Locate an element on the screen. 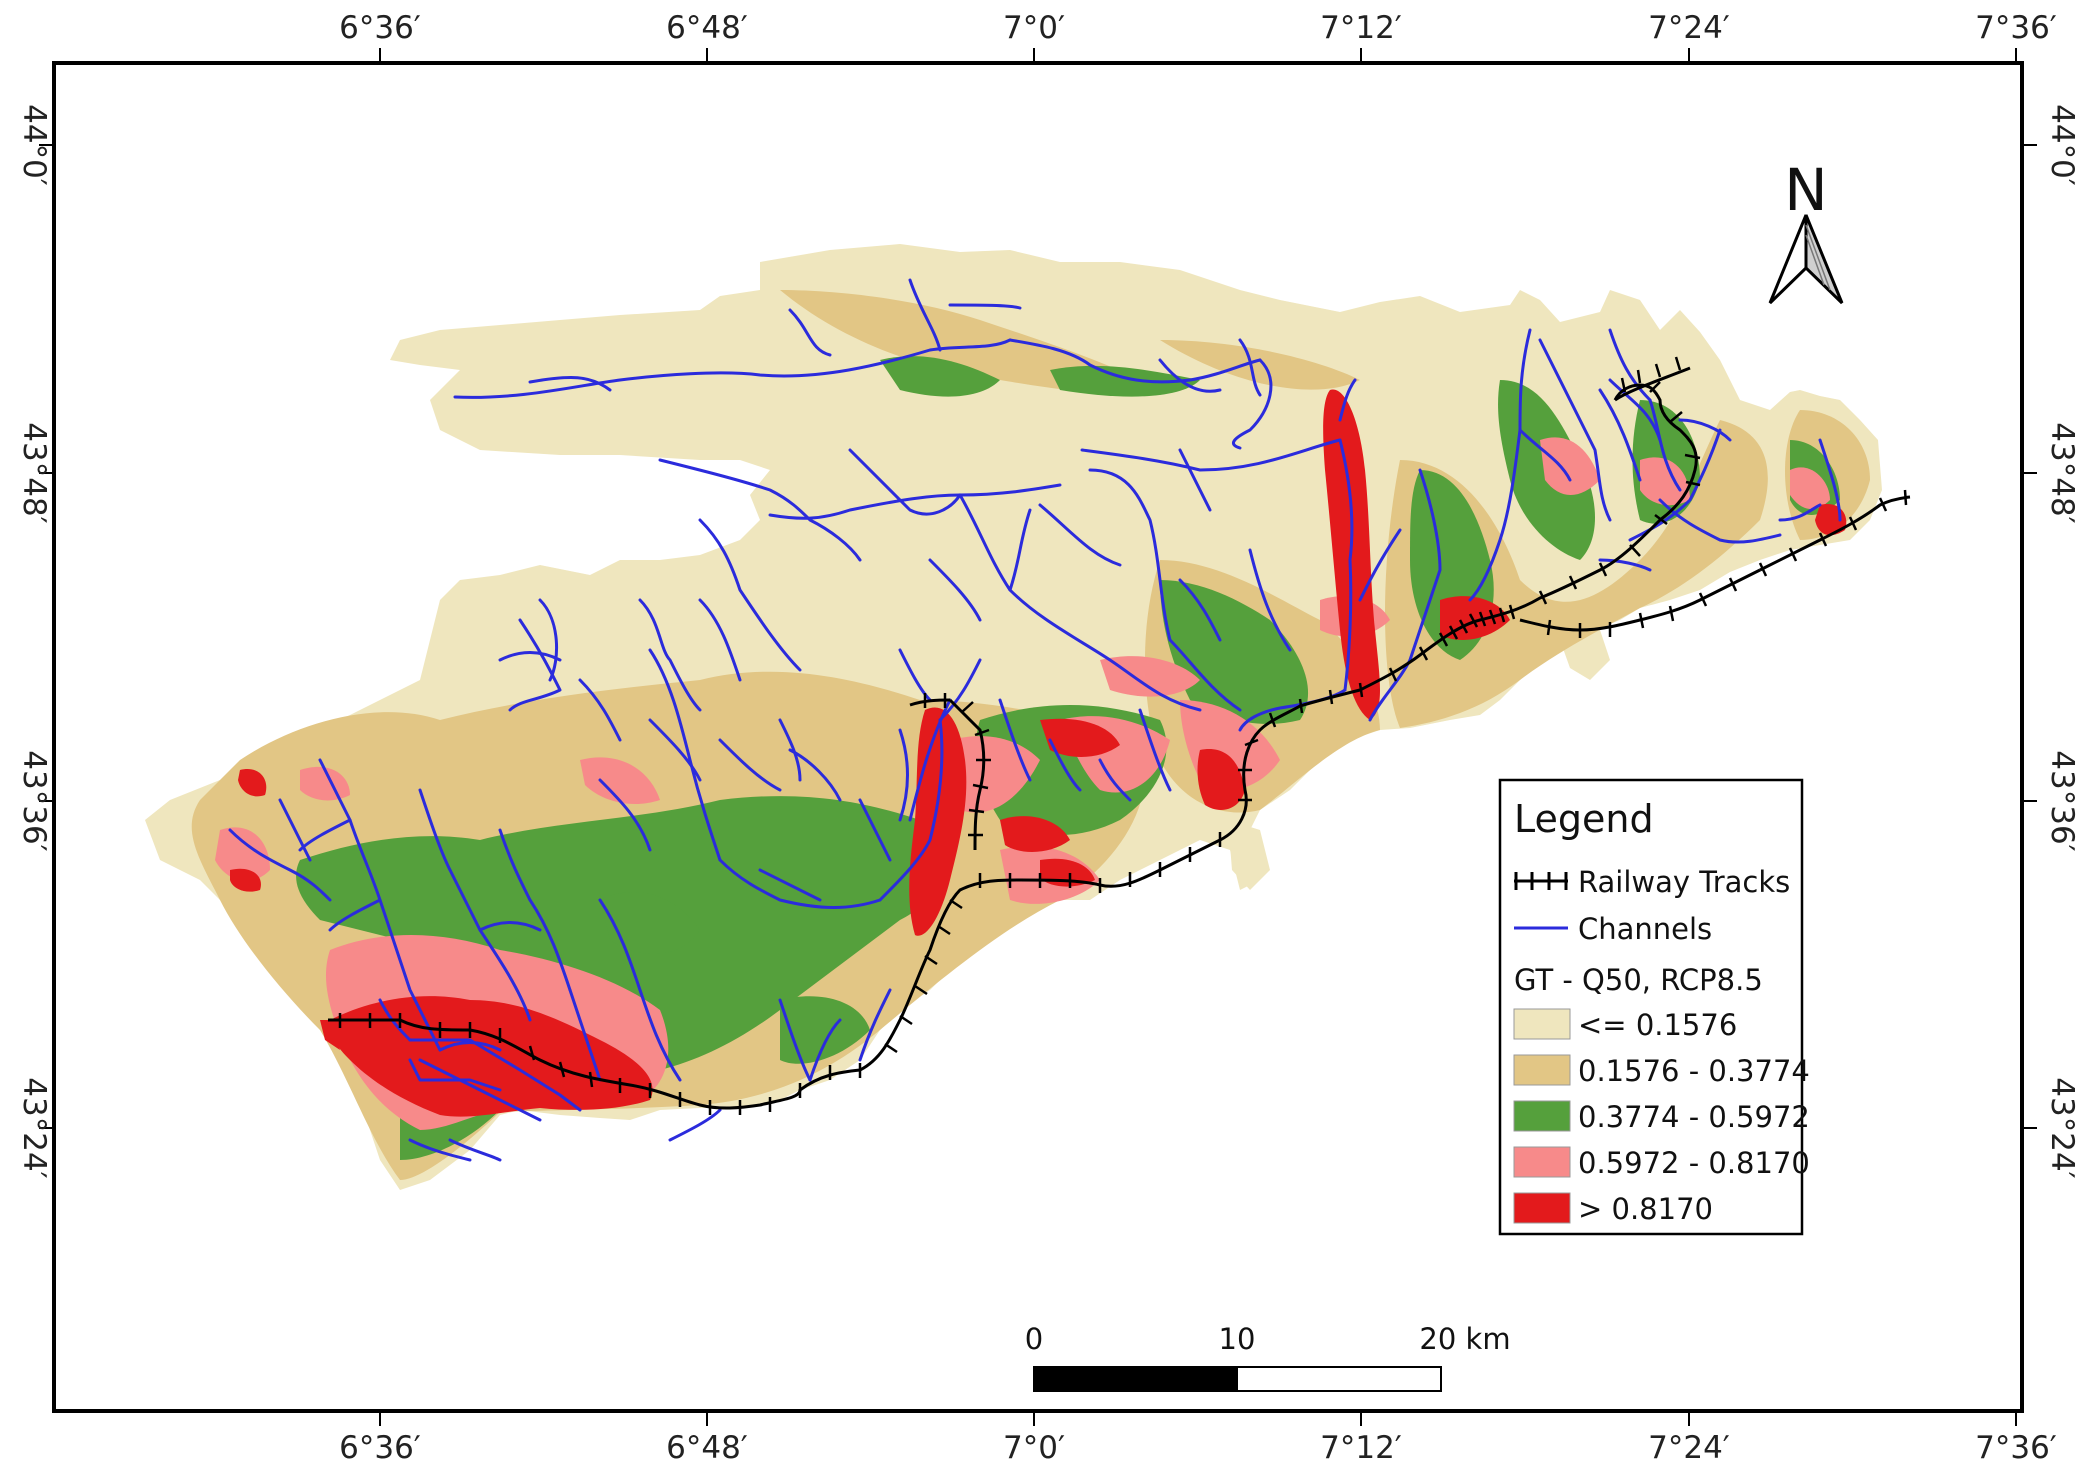 This screenshot has height=1469, width=2076. top-tick-label: 6°48′ is located at coordinates (707, 28).